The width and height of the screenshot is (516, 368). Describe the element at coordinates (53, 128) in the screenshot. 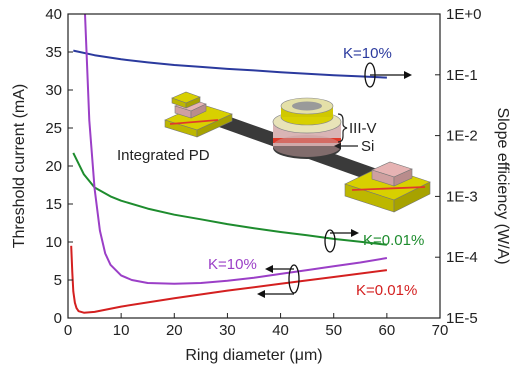

I see `y-left-tick-label-5: 25` at that location.